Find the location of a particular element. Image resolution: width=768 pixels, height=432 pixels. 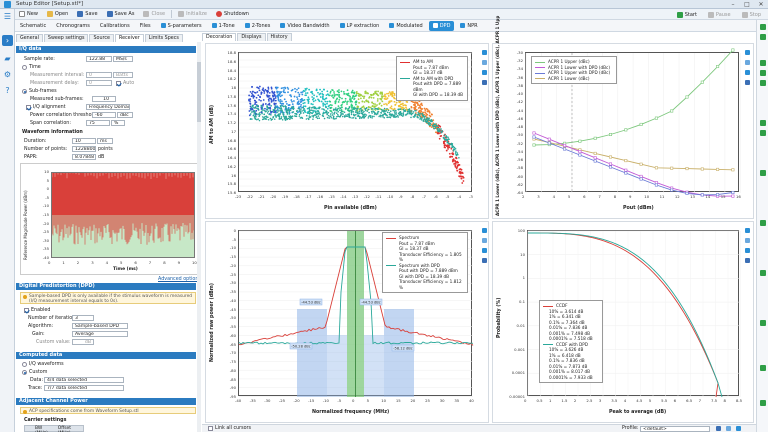

tab-source: Source is located at coordinates (101, 38).